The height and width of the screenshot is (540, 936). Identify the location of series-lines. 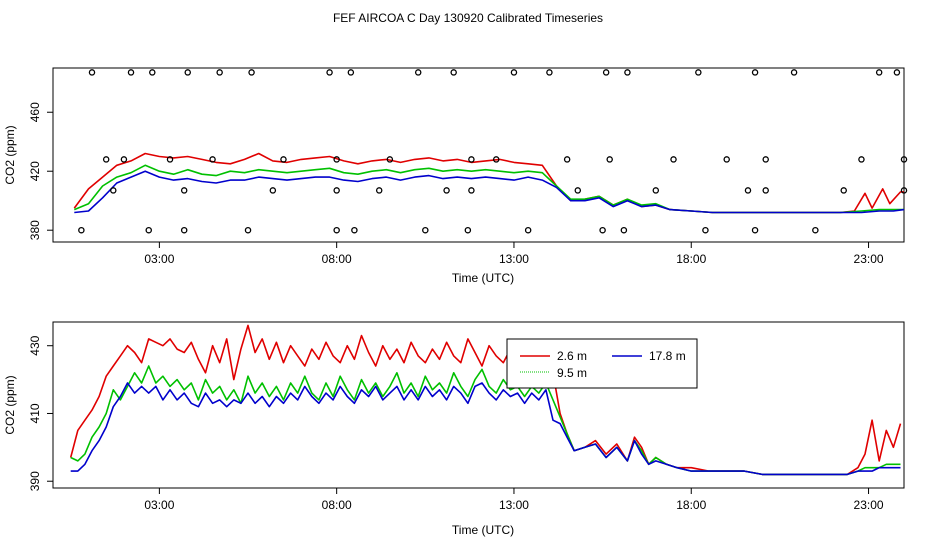
(489, 183).